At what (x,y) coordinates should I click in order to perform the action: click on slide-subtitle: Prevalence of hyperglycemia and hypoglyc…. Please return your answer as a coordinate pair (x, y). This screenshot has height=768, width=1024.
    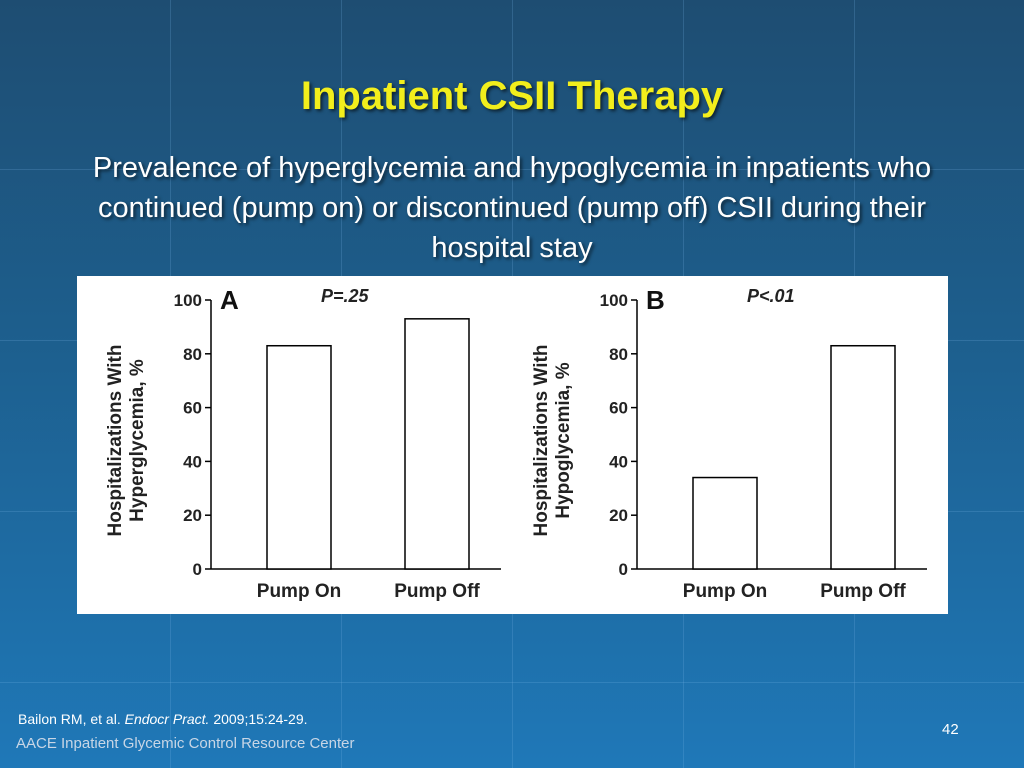
    Looking at the image, I should click on (512, 208).